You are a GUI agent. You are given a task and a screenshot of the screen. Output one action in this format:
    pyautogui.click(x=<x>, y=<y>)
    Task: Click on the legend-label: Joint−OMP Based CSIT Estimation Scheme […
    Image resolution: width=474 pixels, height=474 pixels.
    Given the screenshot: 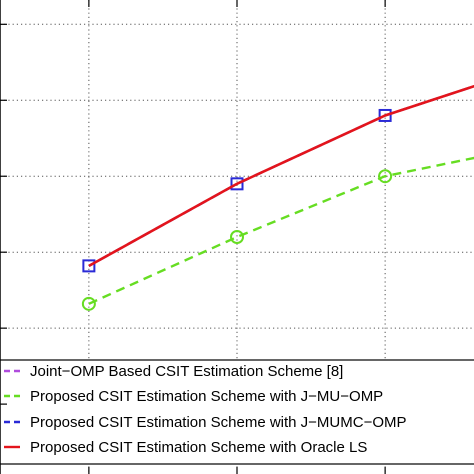 What is the action you would take?
    pyautogui.click(x=186, y=371)
    